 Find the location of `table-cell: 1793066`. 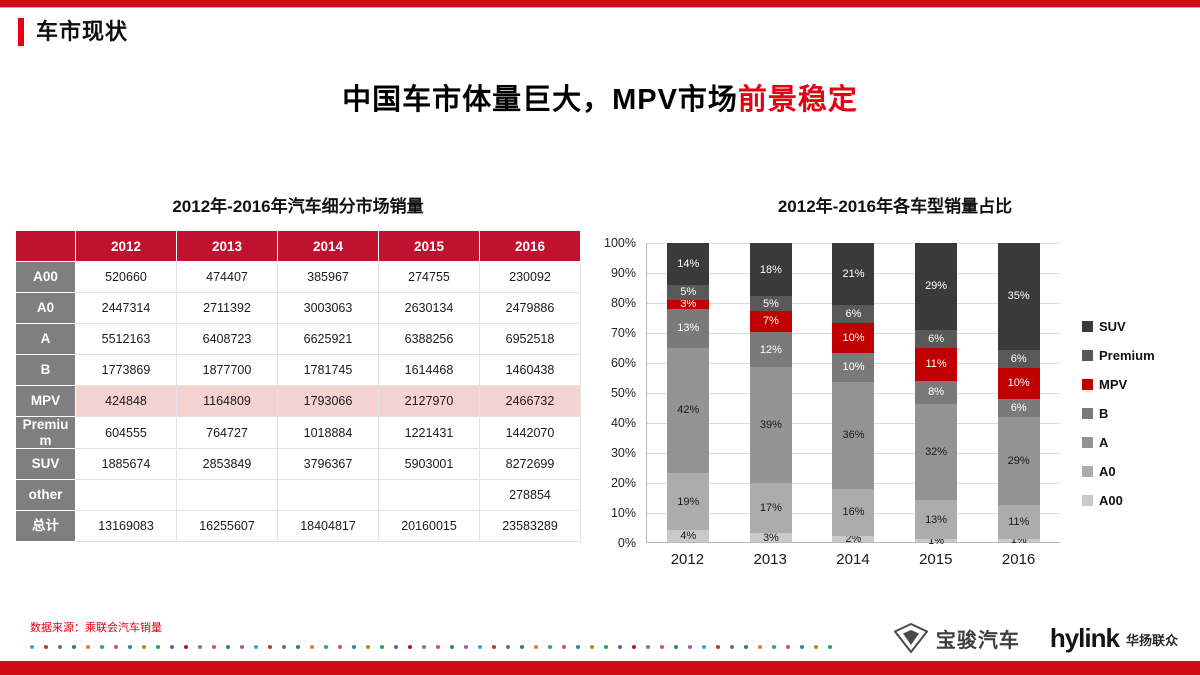

table-cell: 1793066 is located at coordinates (328, 401).